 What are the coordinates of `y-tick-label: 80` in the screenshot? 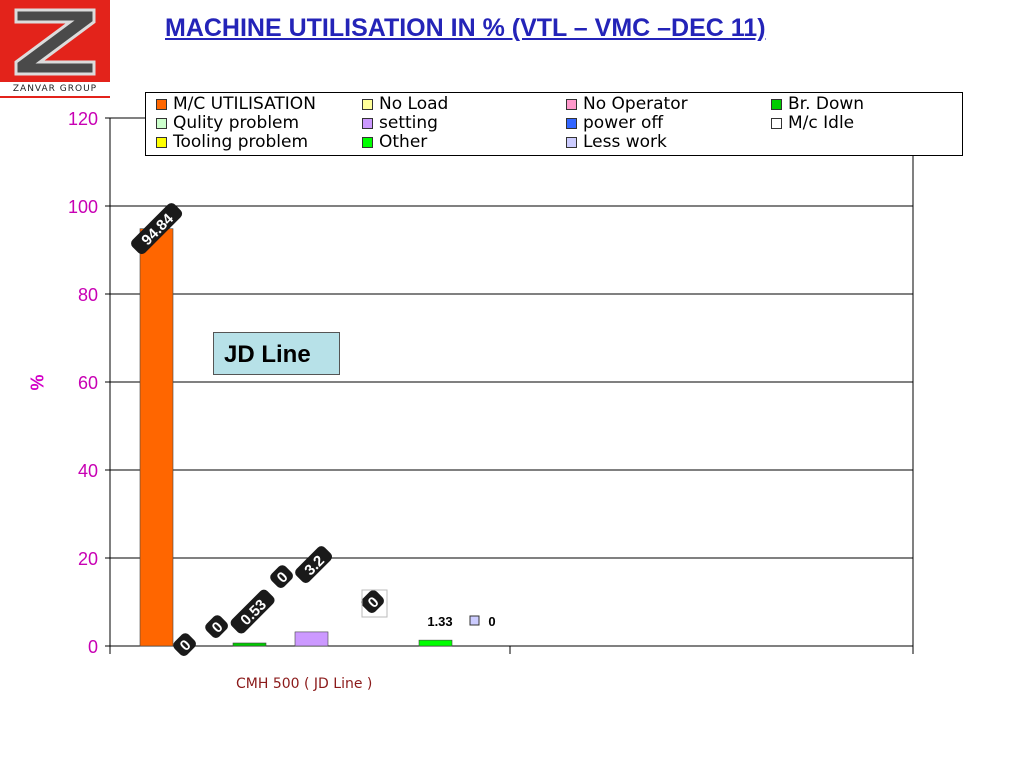 It's located at (88, 295).